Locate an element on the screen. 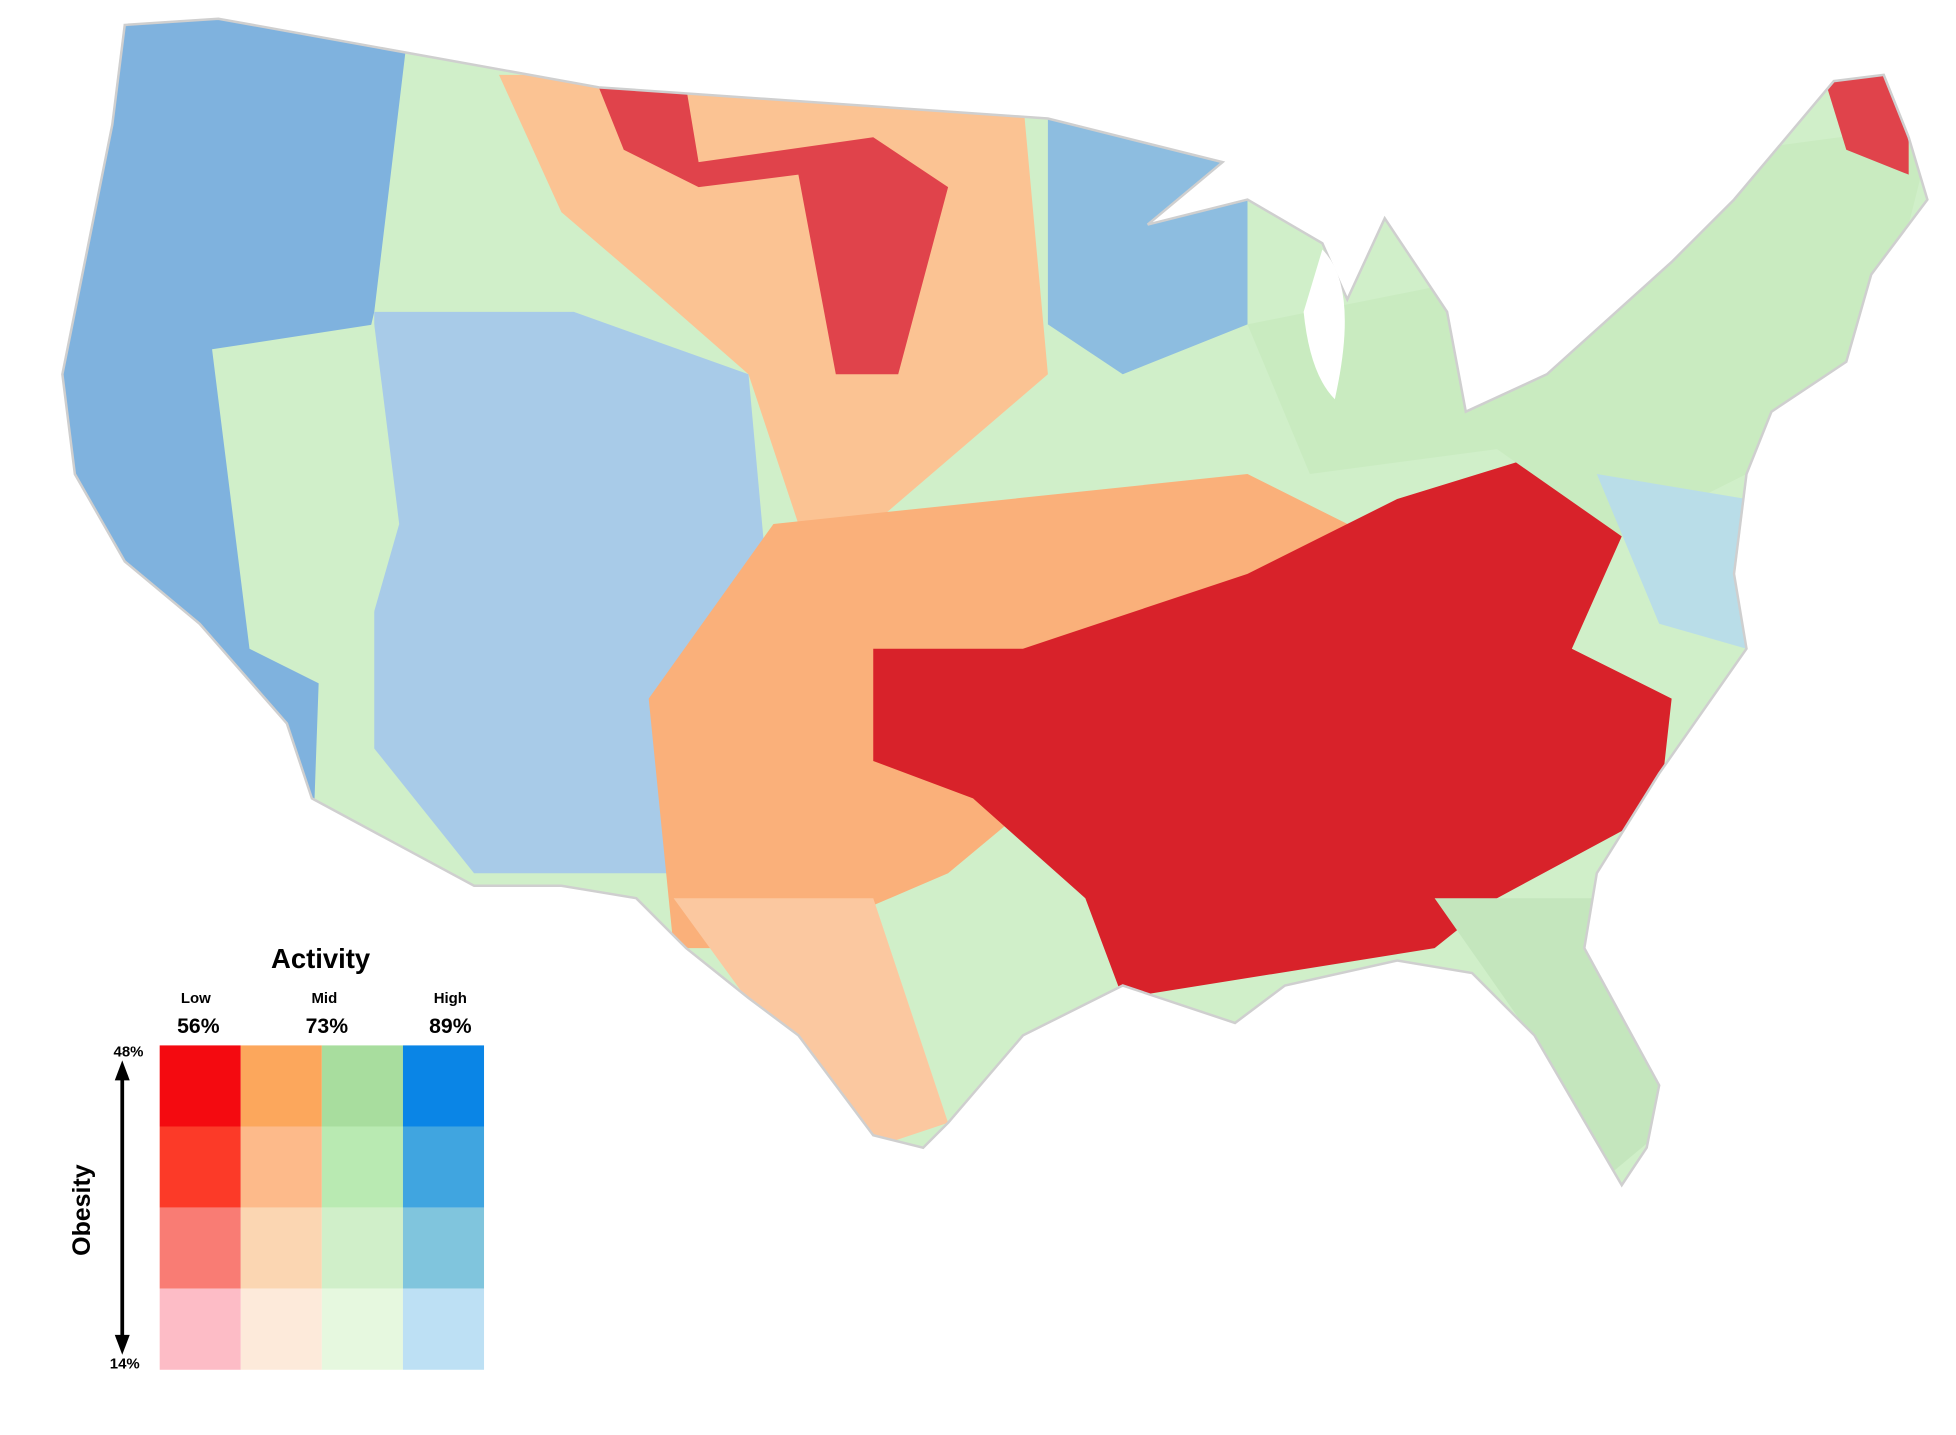  legend-column-label: High is located at coordinates (450, 998).